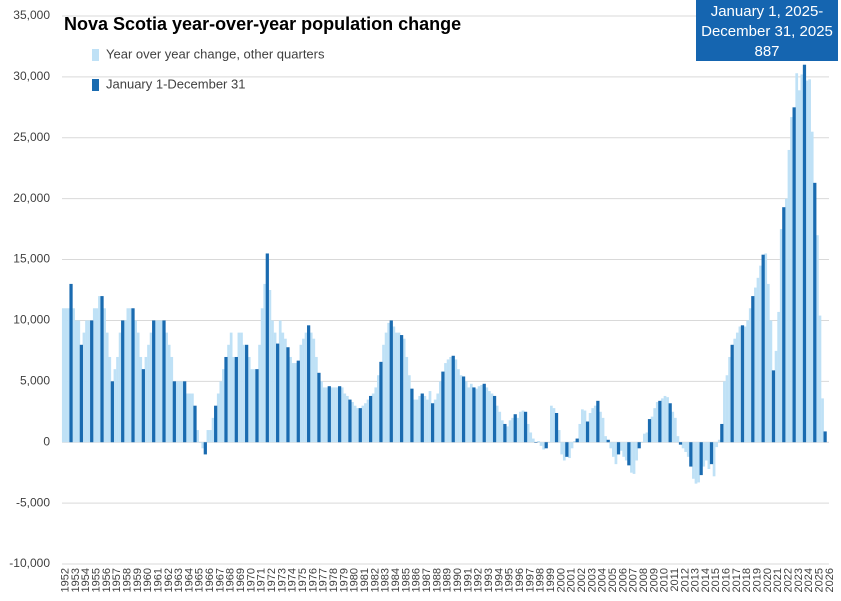  Describe the element at coordinates (334, 580) in the screenshot. I see `x-tick-label: 1978` at that location.